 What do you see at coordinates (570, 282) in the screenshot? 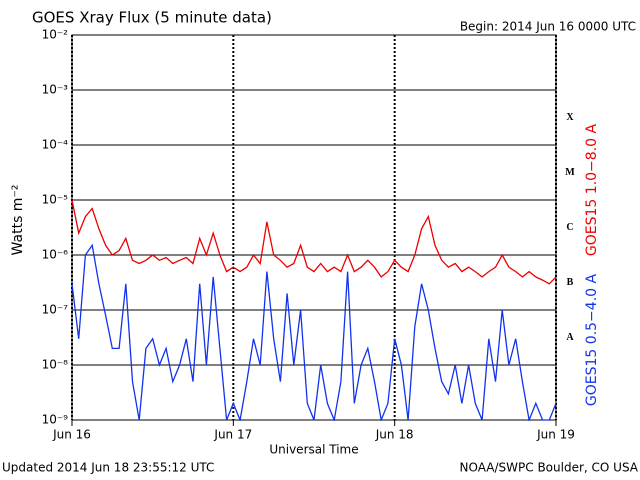
I see `flare-class-label: B` at bounding box center [570, 282].